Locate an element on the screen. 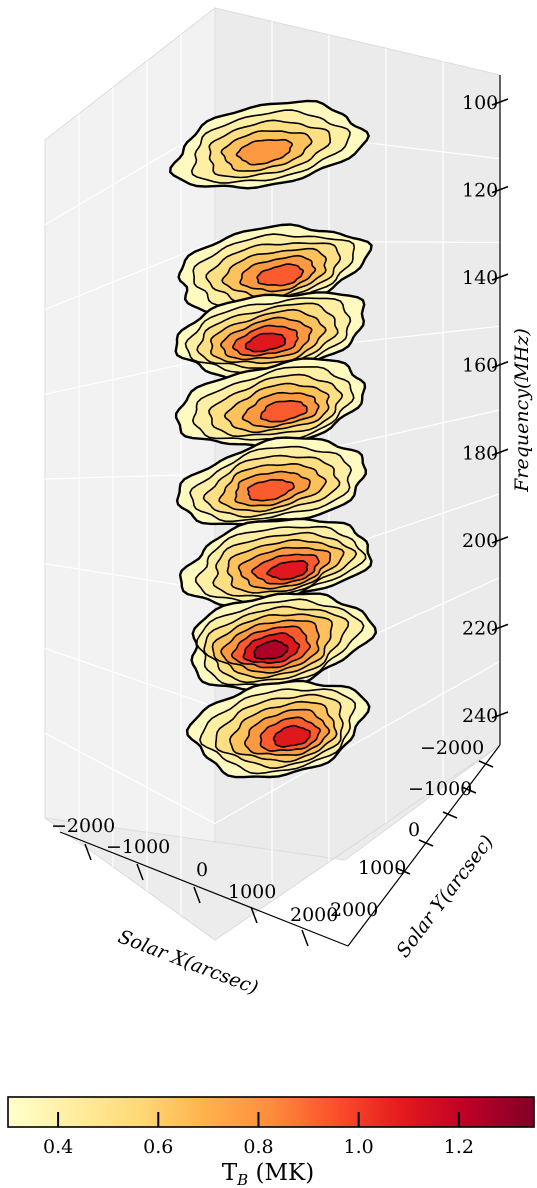 The height and width of the screenshot is (1188, 537). frequency-axis-label: Frequency(MHz) is located at coordinates (522, 410).